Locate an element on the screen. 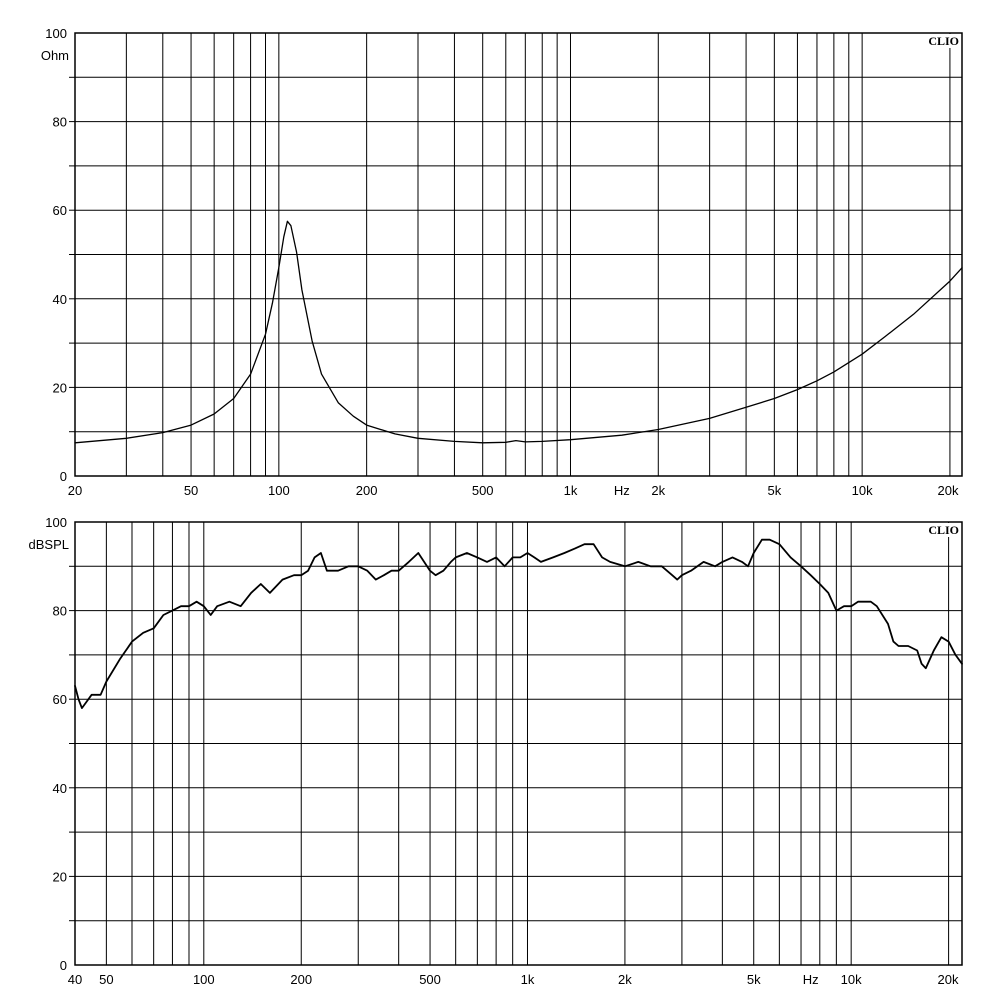  x-tick-label: 20 is located at coordinates (75, 490).